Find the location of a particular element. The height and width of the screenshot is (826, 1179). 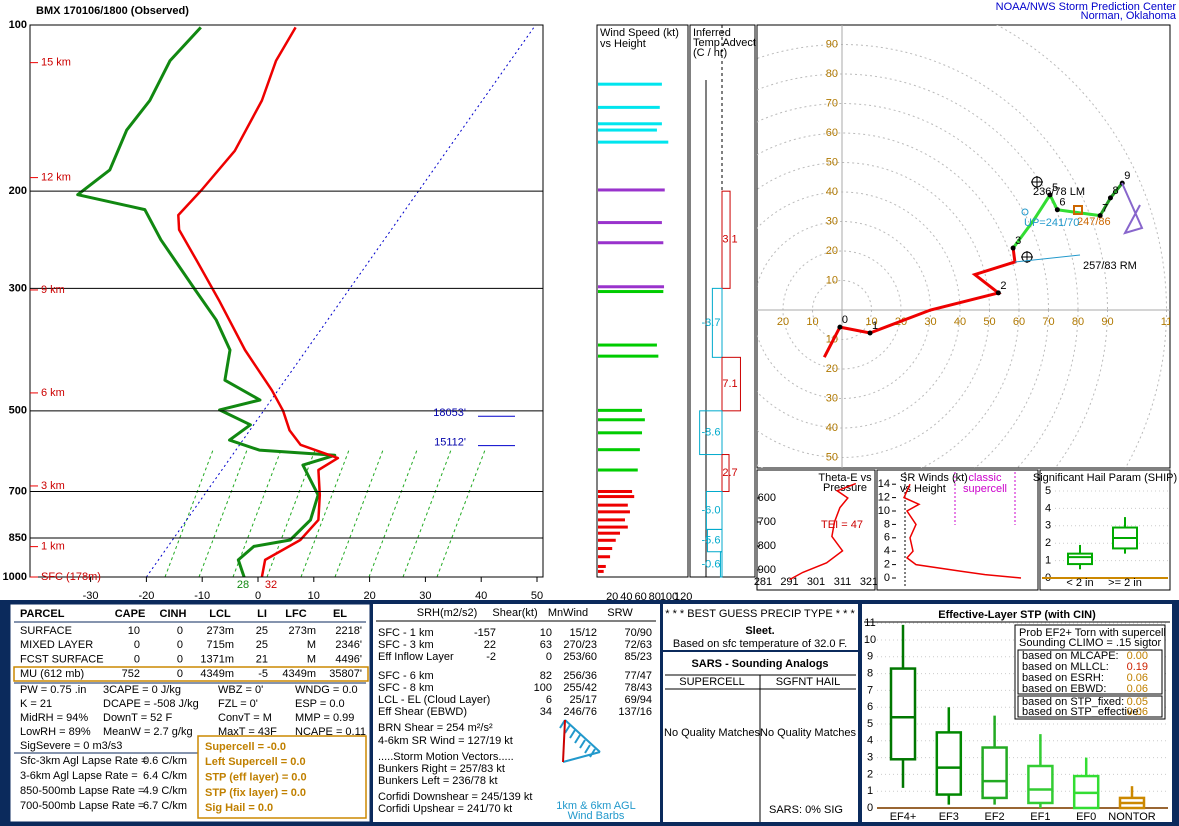

index: ESP = 0.0 is located at coordinates (320, 704).